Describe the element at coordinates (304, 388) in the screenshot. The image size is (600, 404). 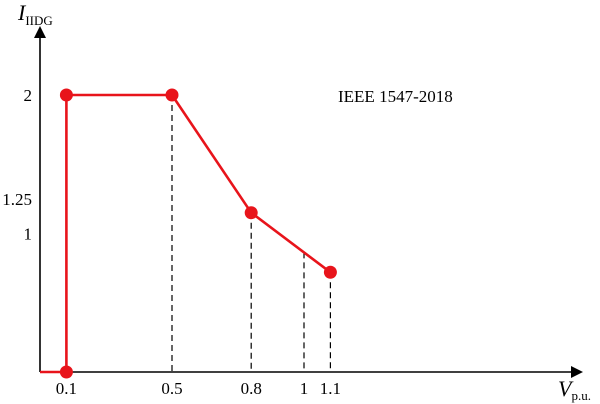
I see `x-tick-label-3: 1` at that location.